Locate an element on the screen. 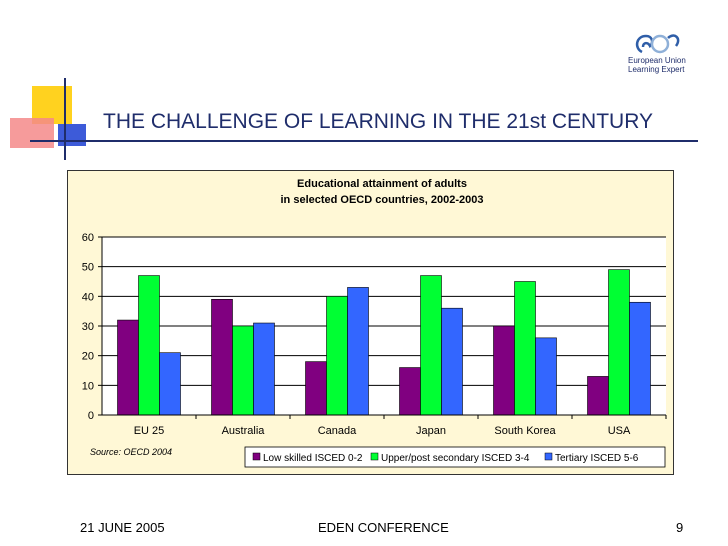 The height and width of the screenshot is (546, 728). chart-title-line-1: Educational attainment of adults is located at coordinates (382, 184).